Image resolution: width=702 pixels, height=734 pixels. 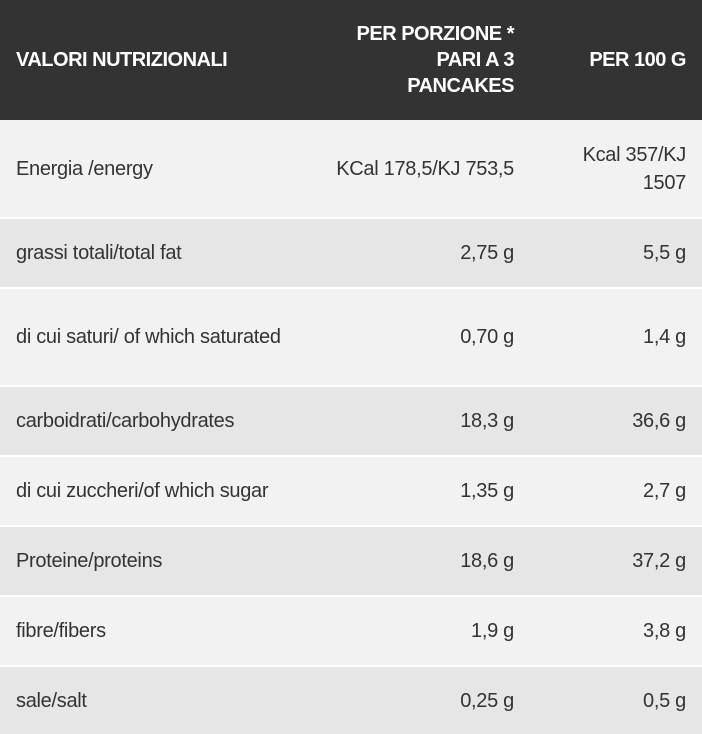 I want to click on row-per-100g: 3,8 g, so click(x=664, y=631).